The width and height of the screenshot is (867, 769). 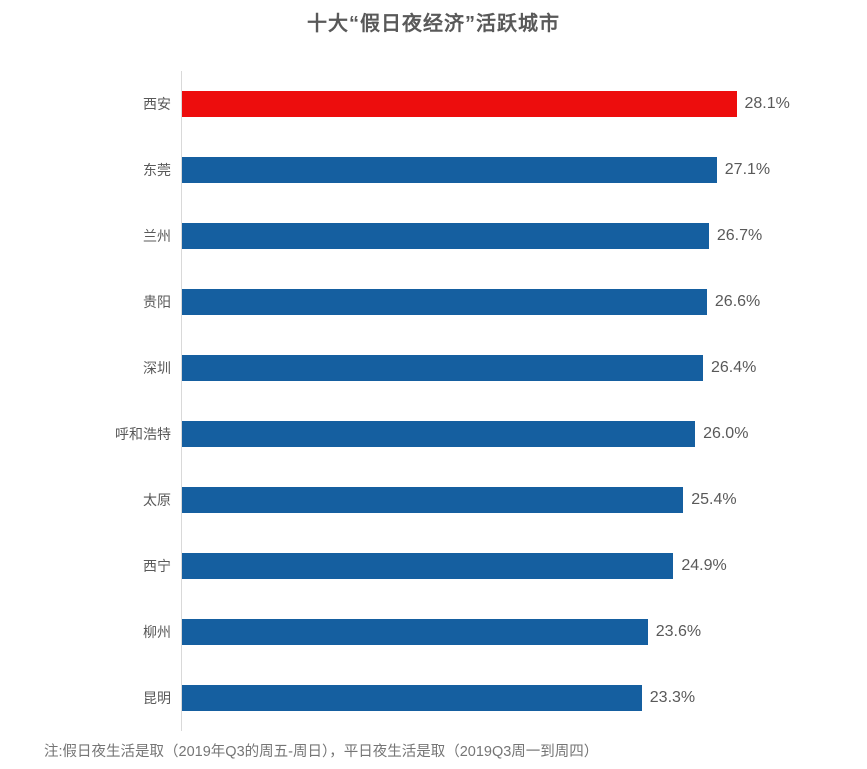 I want to click on category-label: 呼和浩特, so click(x=143, y=434).